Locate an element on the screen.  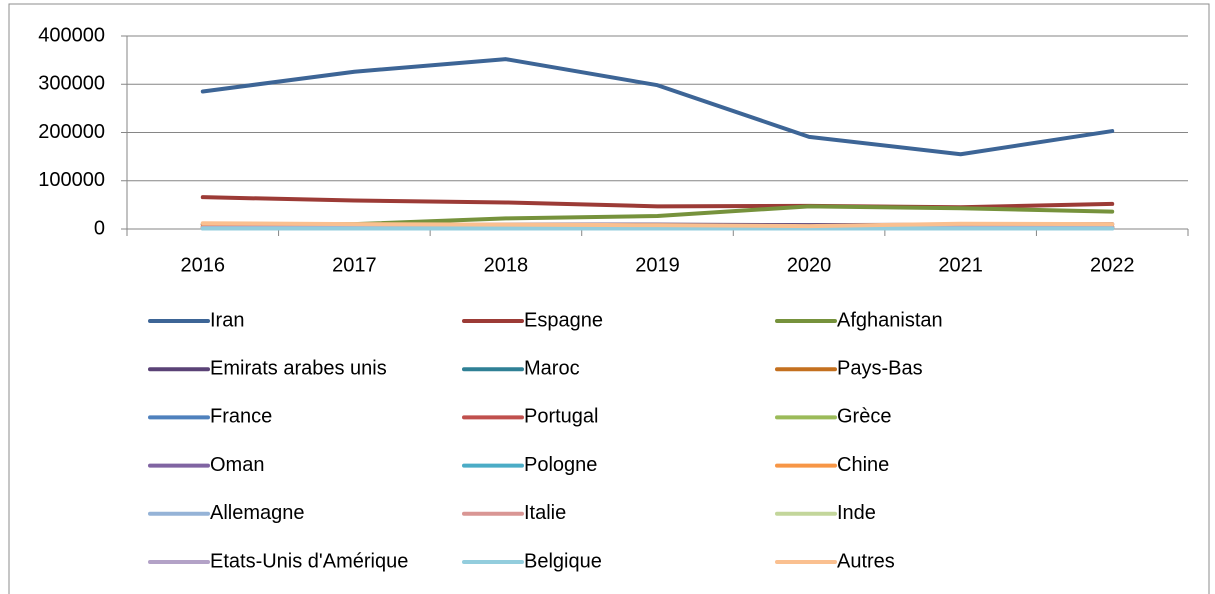
legend-label: Inde is located at coordinates (856, 513).